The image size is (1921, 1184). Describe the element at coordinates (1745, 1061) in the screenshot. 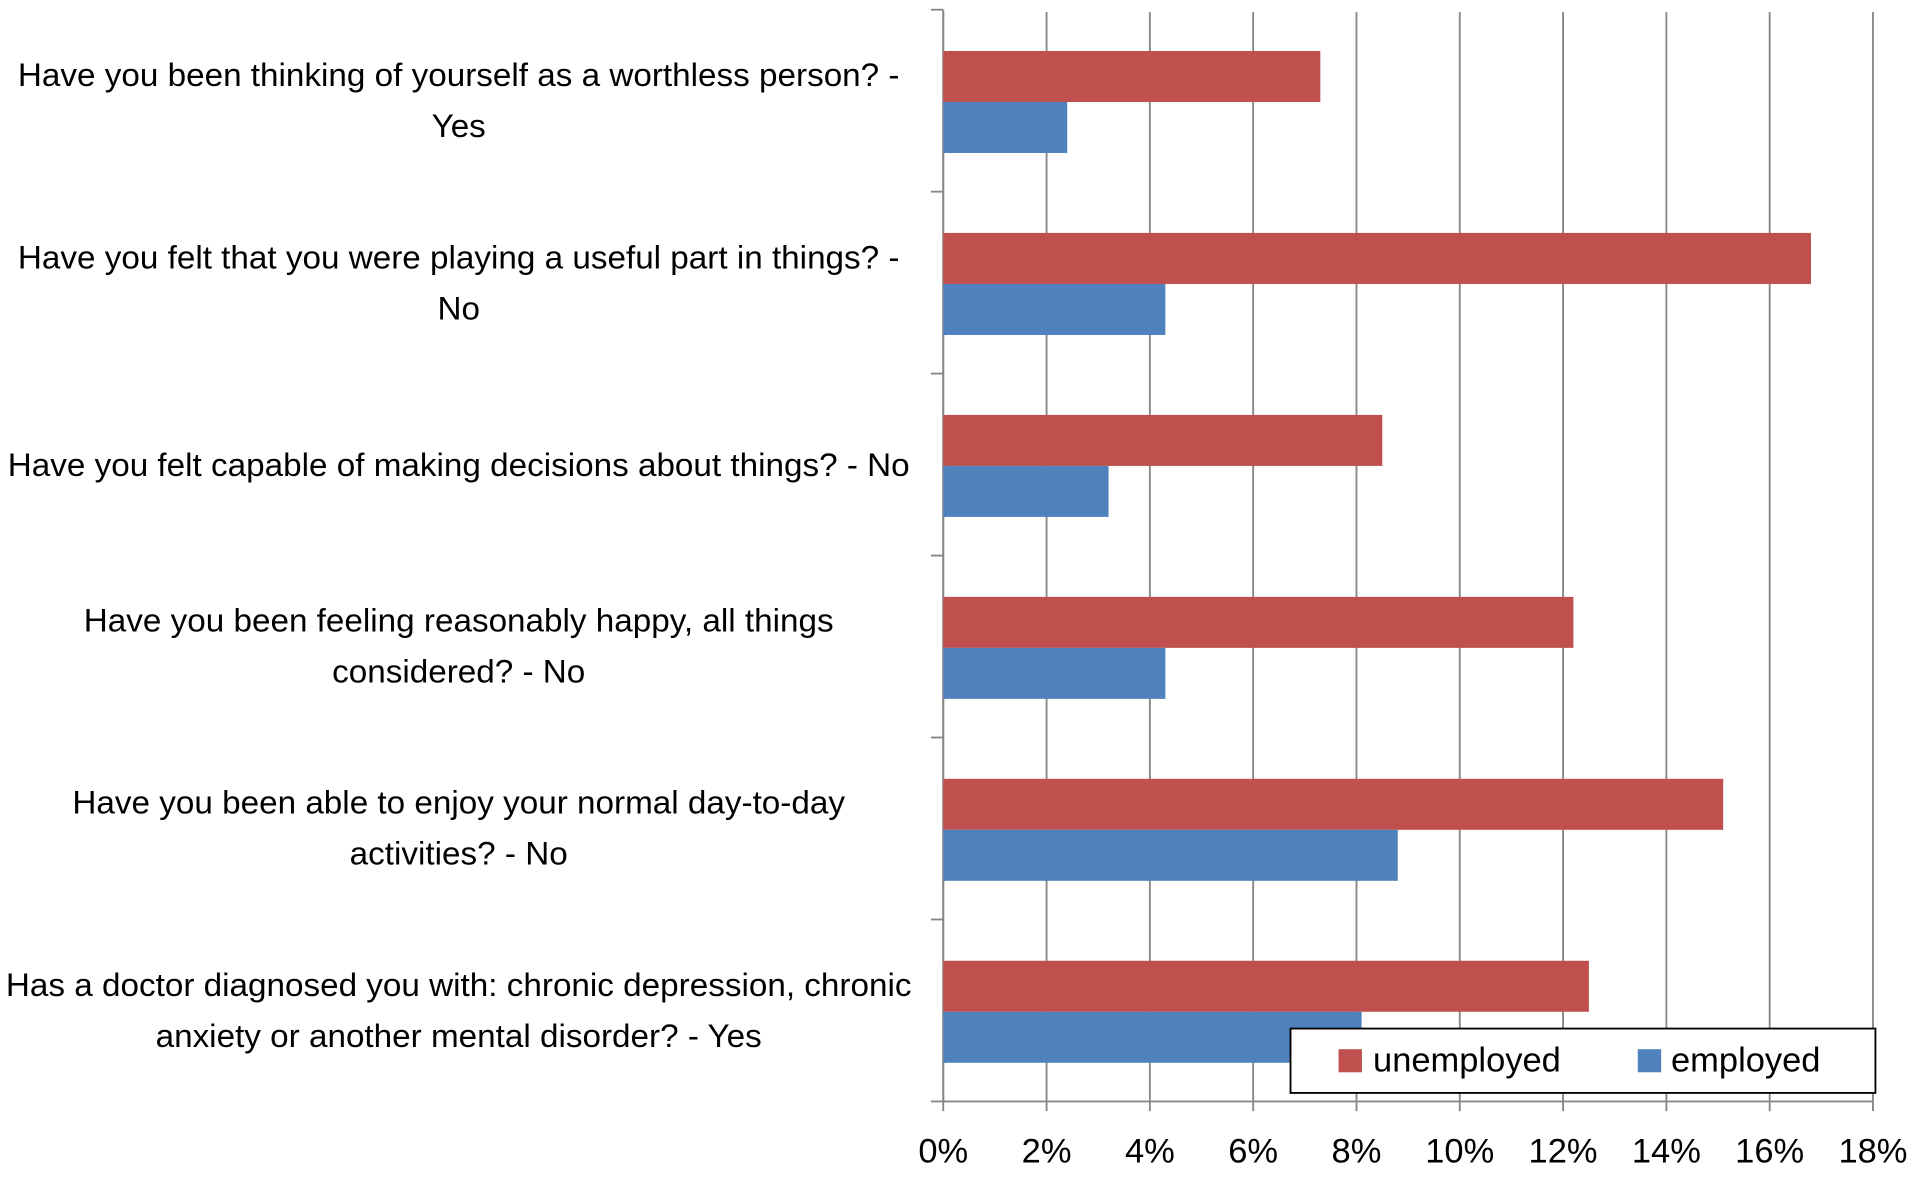

I see `legend-label: employed` at that location.